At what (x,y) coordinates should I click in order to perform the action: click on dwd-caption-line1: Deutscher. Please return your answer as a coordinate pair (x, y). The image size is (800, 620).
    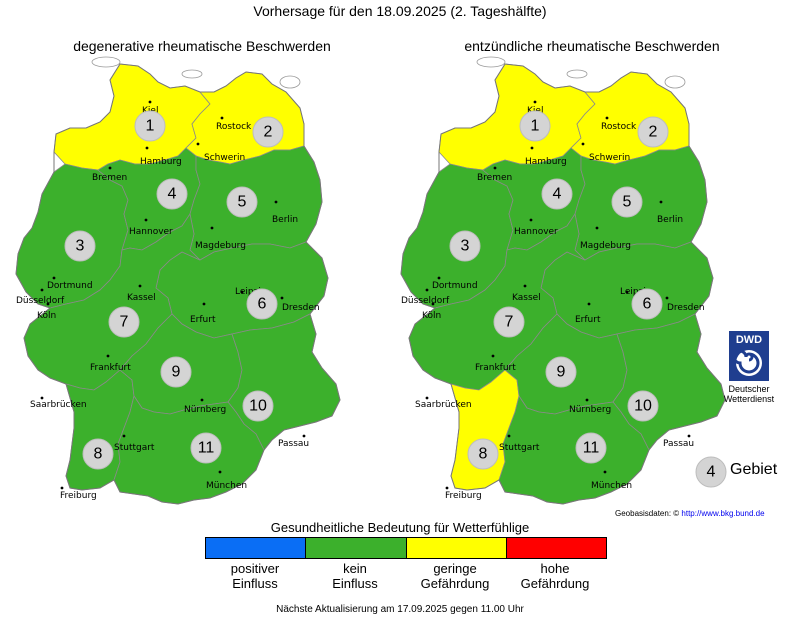
    Looking at the image, I should click on (749, 389).